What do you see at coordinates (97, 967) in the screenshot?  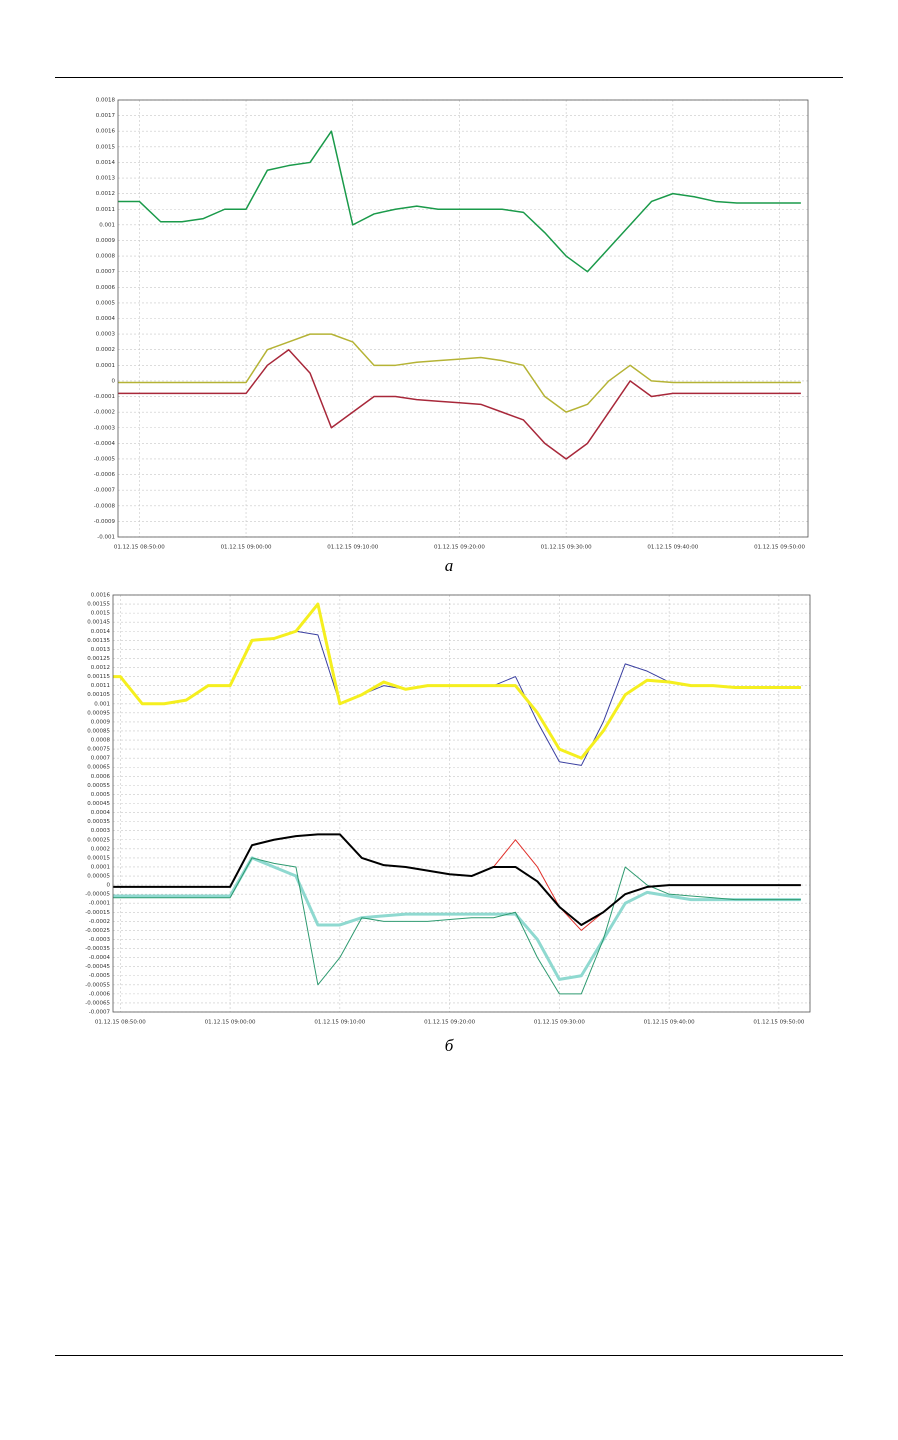 I see `y-tick-label: -0.00045` at bounding box center [97, 967].